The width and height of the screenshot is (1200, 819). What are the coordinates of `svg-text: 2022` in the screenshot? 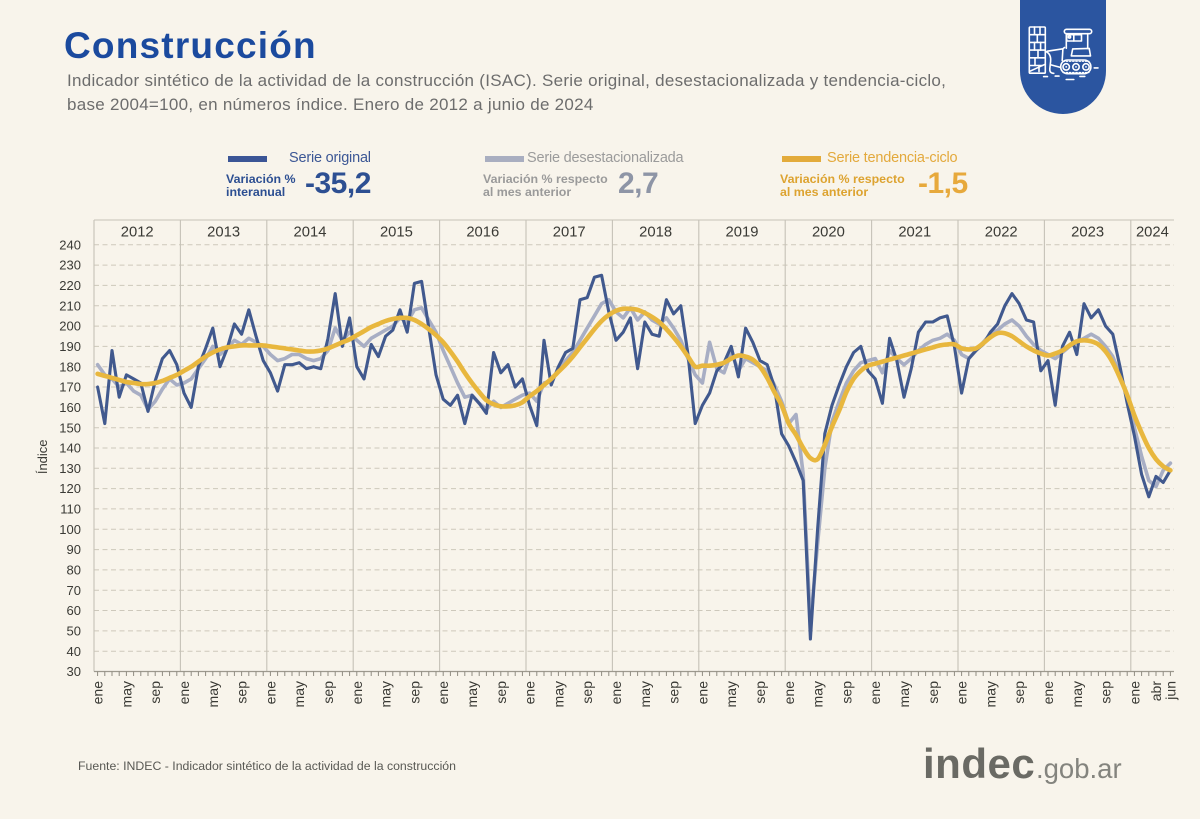 It's located at (1001, 233).